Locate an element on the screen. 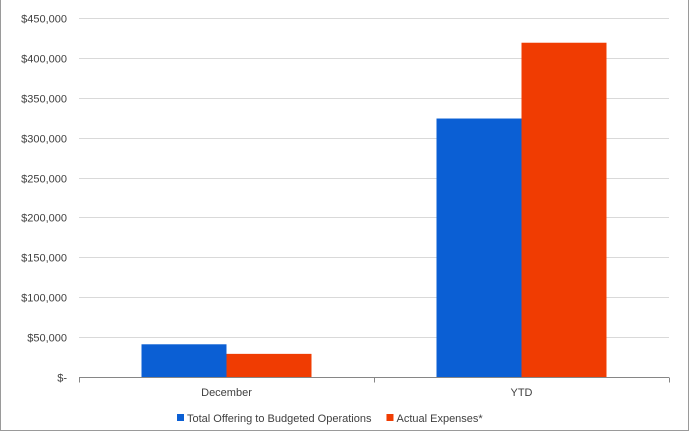 The height and width of the screenshot is (432, 689). y-tick-label: $400,000 is located at coordinates (44, 60).